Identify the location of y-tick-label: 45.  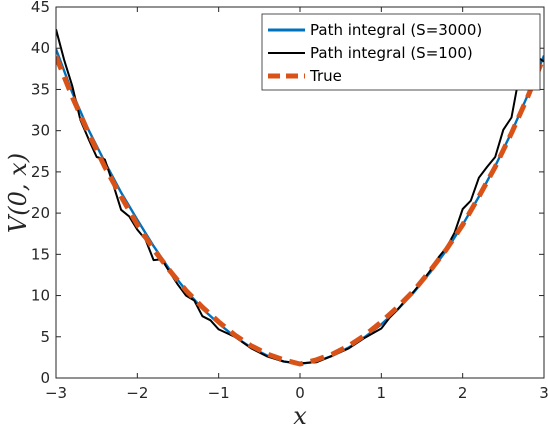
(40, 8).